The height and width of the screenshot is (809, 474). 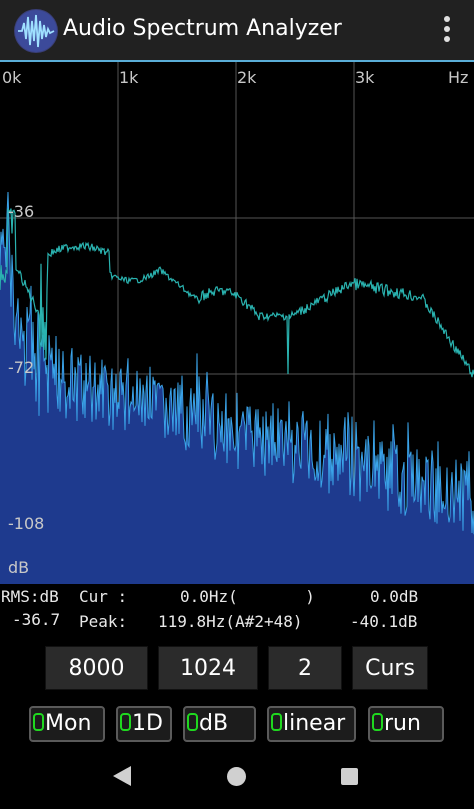 What do you see at coordinates (276, 722) in the screenshot?
I see `linear-led-icon` at bounding box center [276, 722].